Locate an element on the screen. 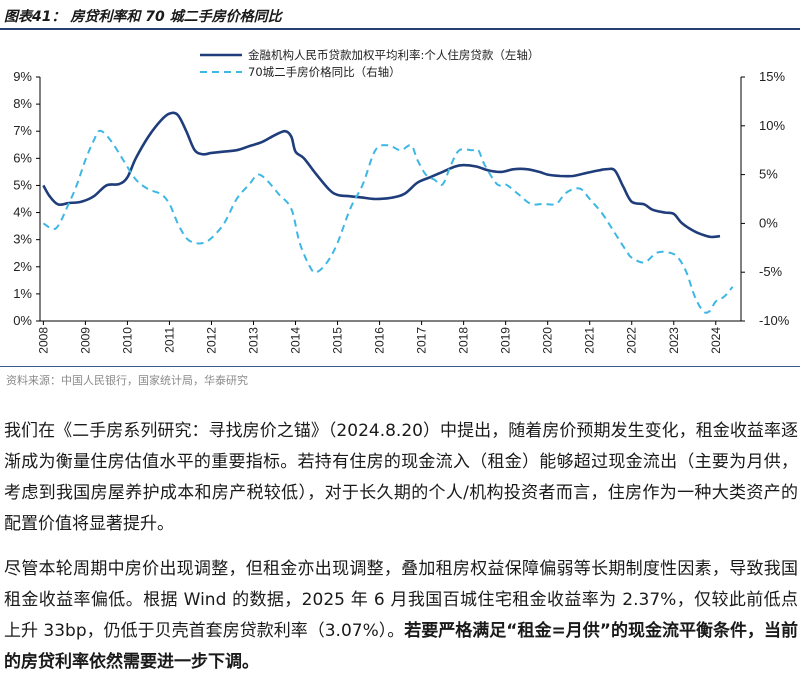 This screenshot has width=800, height=678. x-tick-label: 2011 is located at coordinates (169, 340).